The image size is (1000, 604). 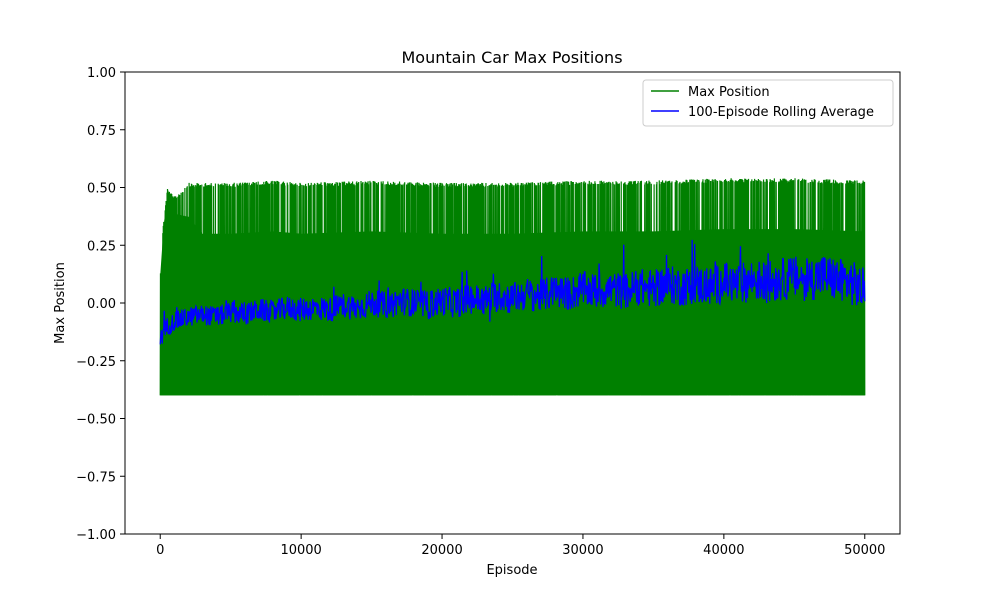 What do you see at coordinates (582, 550) in the screenshot?
I see `x-tick-label: 30000` at bounding box center [582, 550].